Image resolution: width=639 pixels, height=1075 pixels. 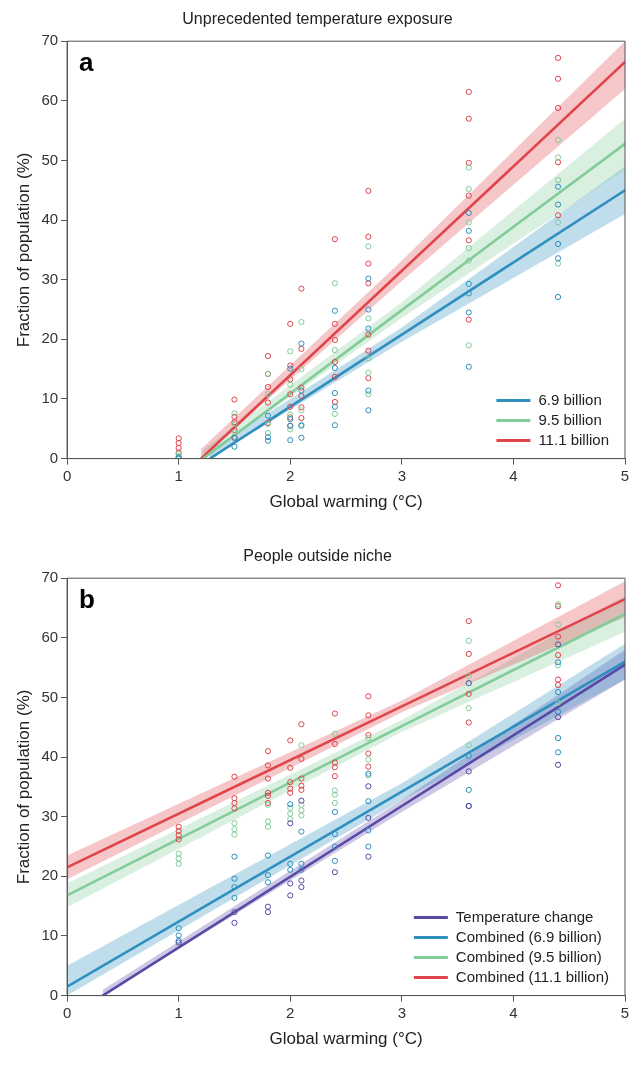 What do you see at coordinates (87, 599) in the screenshot?
I see `annotation: b` at bounding box center [87, 599].